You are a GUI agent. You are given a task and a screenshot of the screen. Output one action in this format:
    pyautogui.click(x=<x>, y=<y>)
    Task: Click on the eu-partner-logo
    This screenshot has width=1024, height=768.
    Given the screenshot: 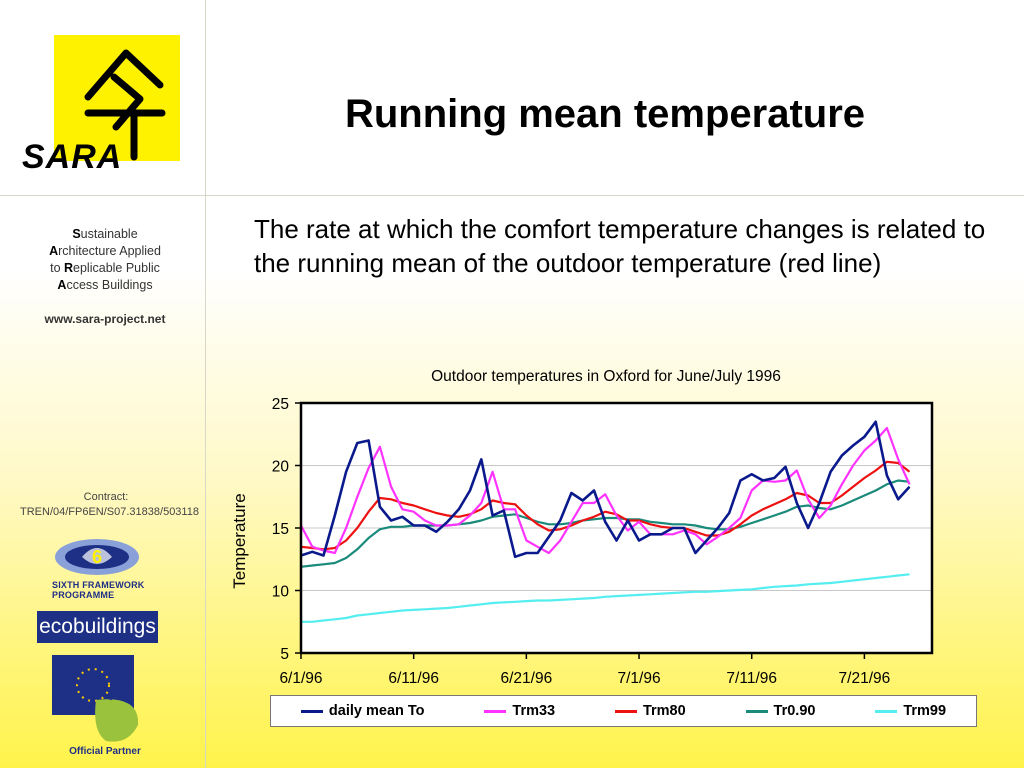 What is the action you would take?
    pyautogui.click(x=95, y=698)
    